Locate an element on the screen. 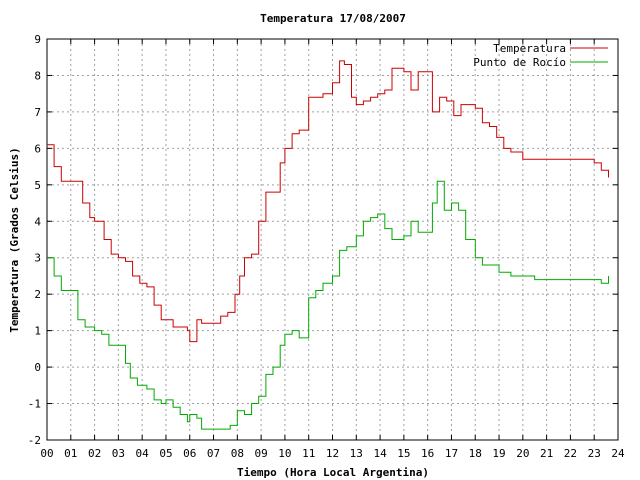  x-tick-label: 05 is located at coordinates (165, 453).